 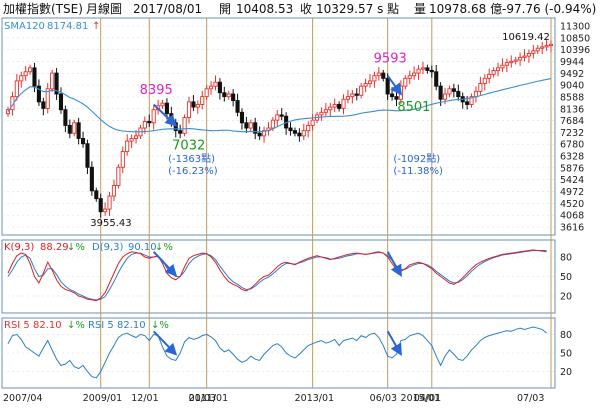 I want to click on high-annotation: 9593, so click(x=390, y=59).